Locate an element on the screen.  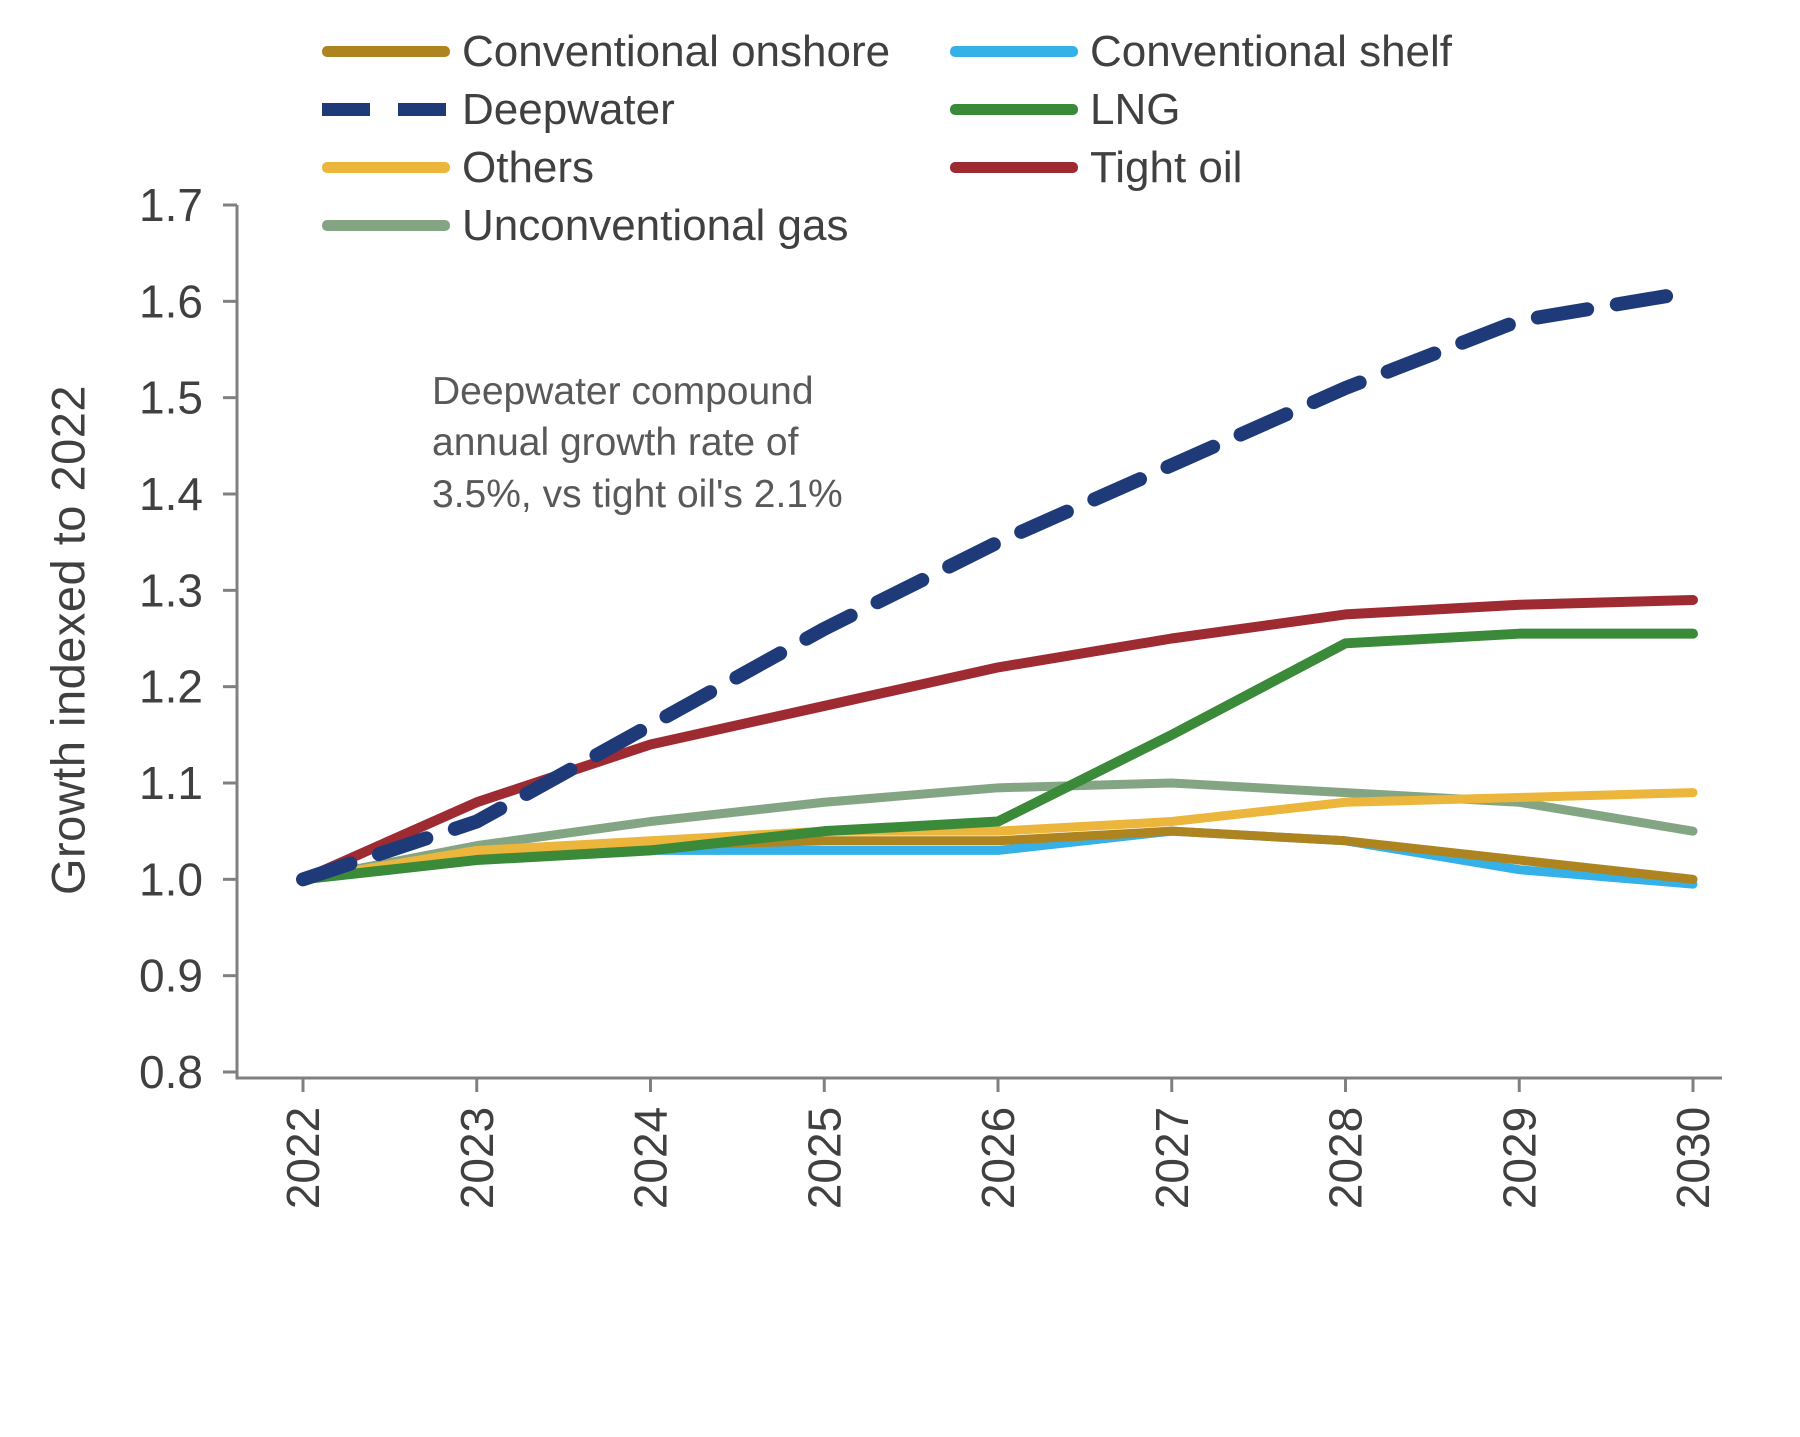
y-tick-label: 1.0 is located at coordinates (171, 879).